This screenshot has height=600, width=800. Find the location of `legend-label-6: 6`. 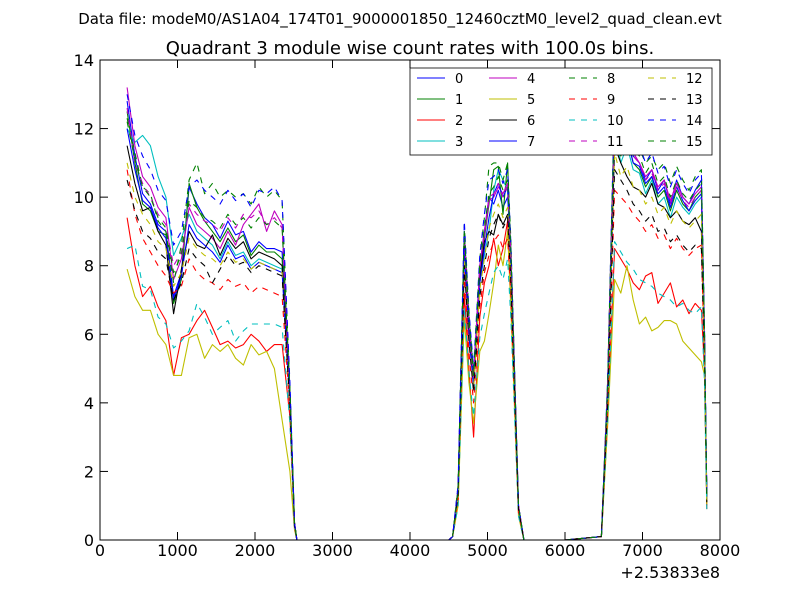

legend-label-6: 6 is located at coordinates (531, 121).